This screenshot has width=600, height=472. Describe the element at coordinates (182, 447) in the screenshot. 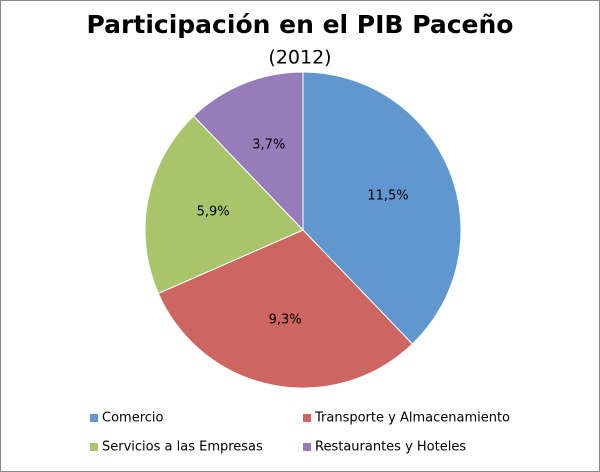

I see `legend-label: Servicios a las Empresas` at that location.